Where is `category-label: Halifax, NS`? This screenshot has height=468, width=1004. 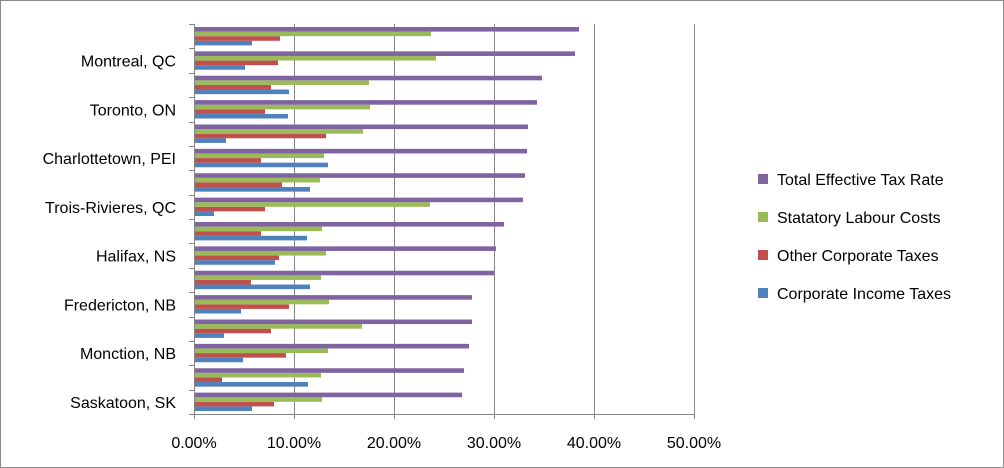 category-label: Halifax, NS is located at coordinates (136, 257).